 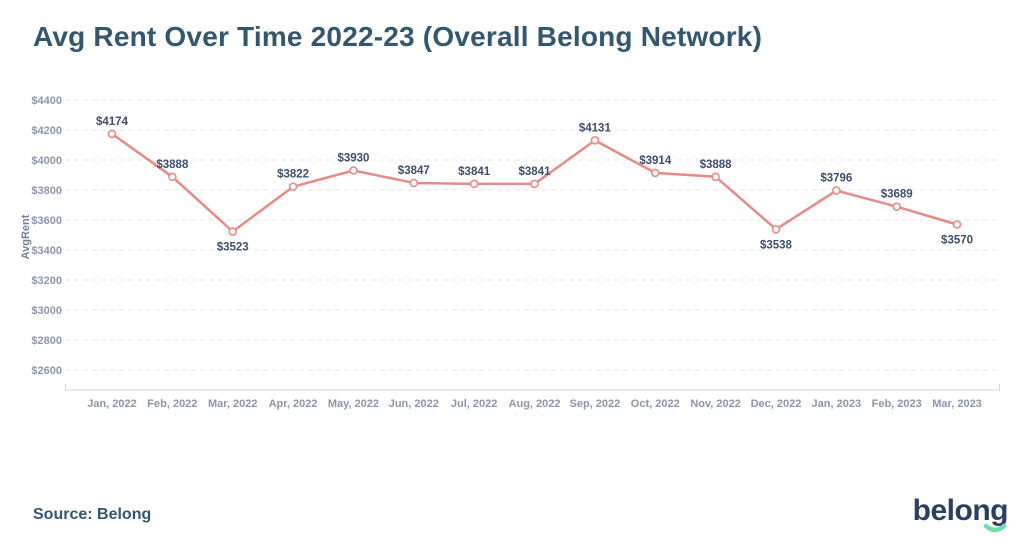 What do you see at coordinates (46, 371) in the screenshot?
I see `y-tick-label: $2600` at bounding box center [46, 371].